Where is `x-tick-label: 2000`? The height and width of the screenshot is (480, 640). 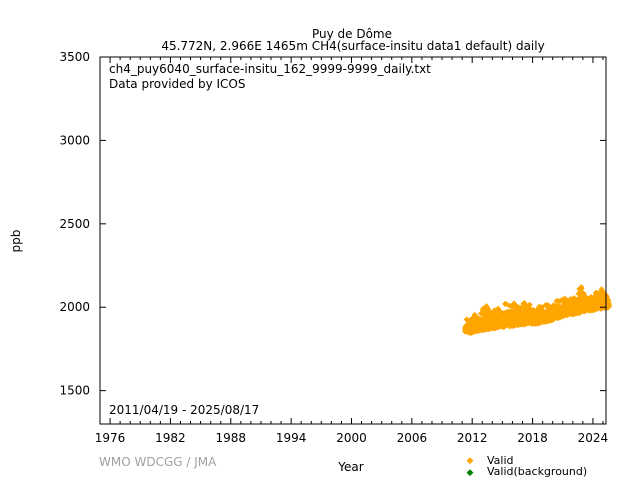
x-tick-label: 2000 is located at coordinates (351, 438).